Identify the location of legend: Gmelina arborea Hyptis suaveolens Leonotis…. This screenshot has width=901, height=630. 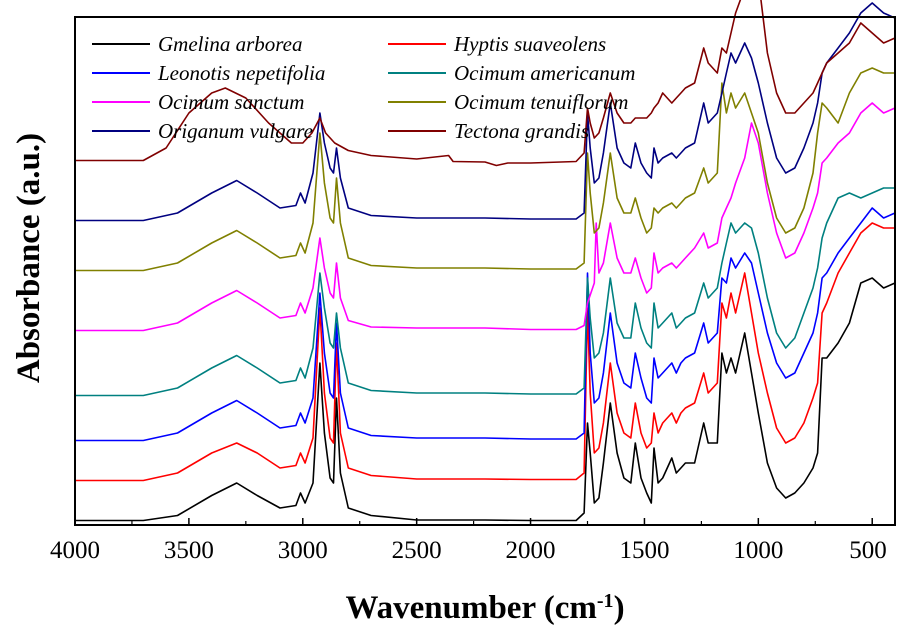
(363, 87).